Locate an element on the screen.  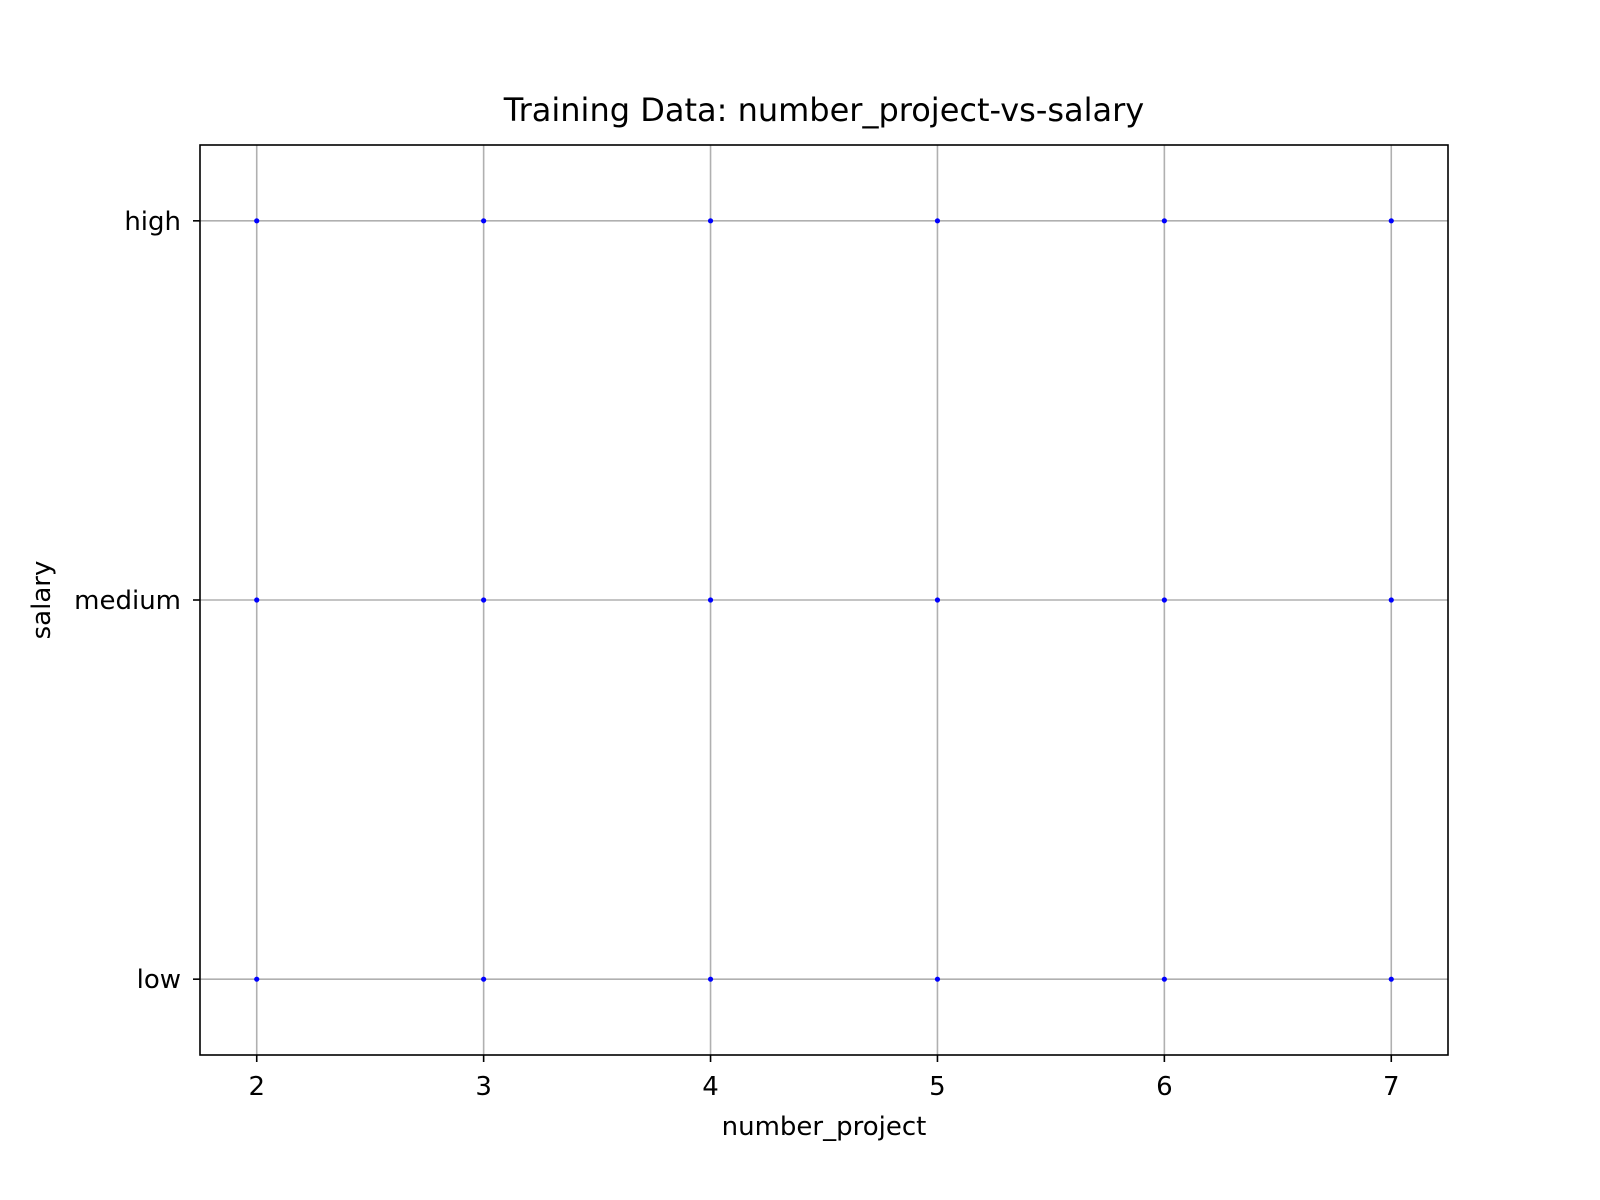
x-tick-label: 6 is located at coordinates (1164, 1087).